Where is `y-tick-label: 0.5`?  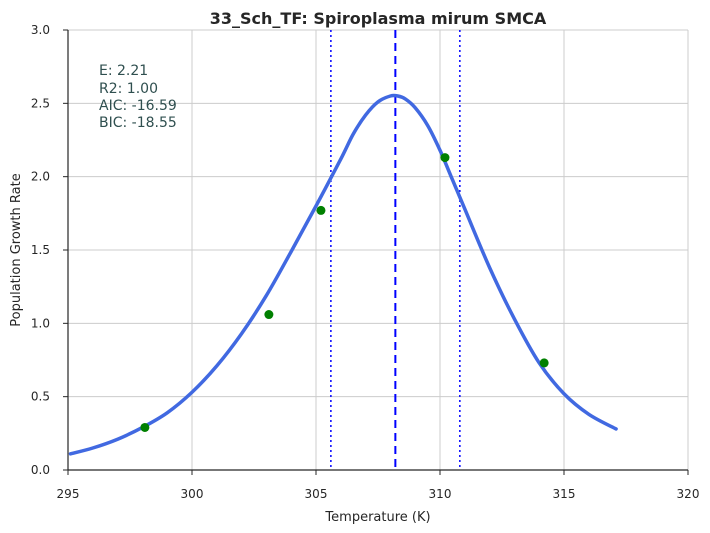 y-tick-label: 0.5 is located at coordinates (40, 397).